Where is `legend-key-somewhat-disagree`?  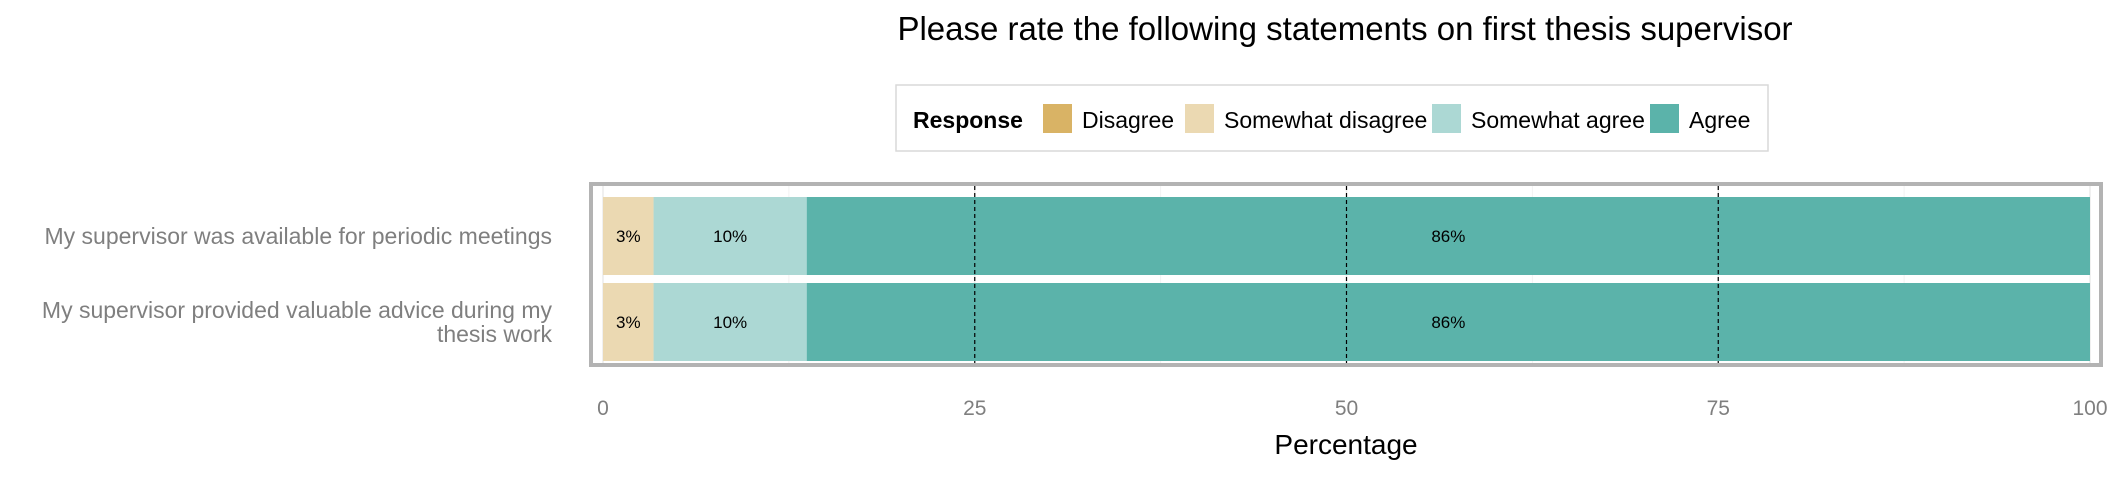 legend-key-somewhat-disagree is located at coordinates (1199, 118).